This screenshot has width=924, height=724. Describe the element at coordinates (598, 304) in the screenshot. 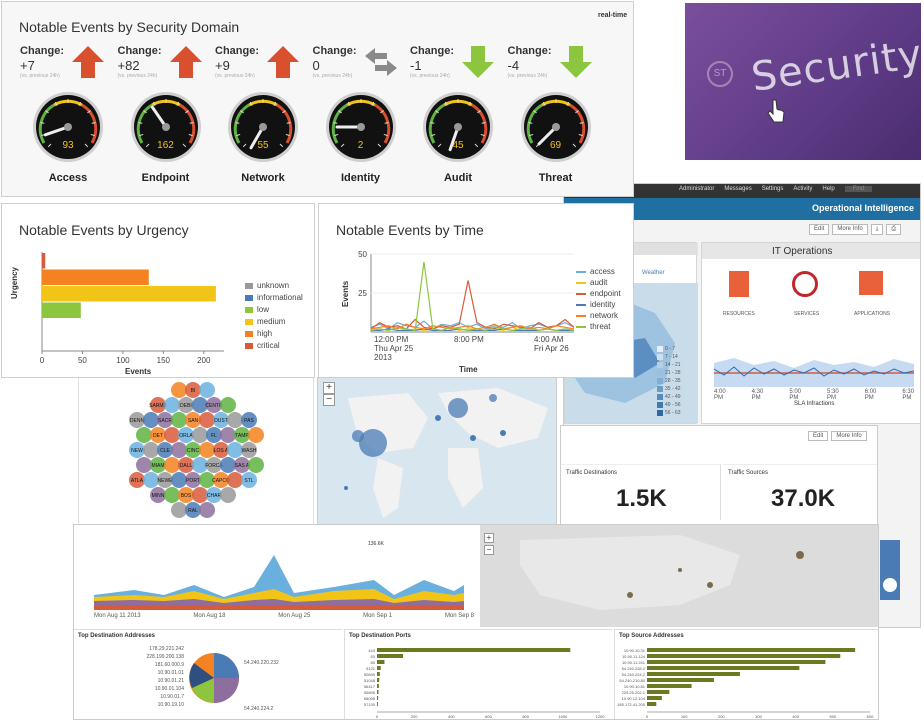

I see `time-legend-item: identity` at that location.